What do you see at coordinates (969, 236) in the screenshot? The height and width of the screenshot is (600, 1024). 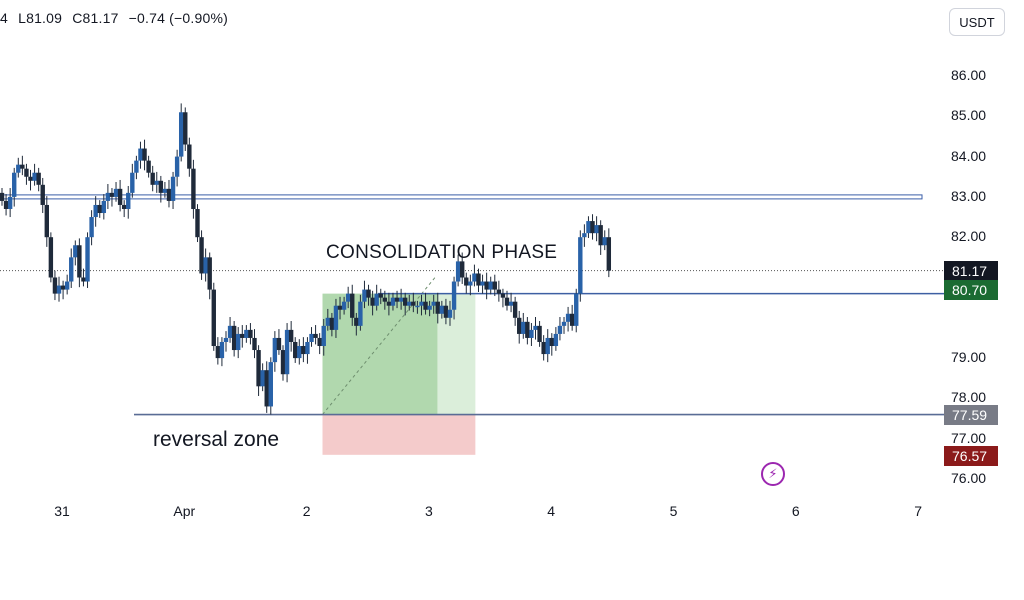 I see `price-tick: 82.00` at bounding box center [969, 236].